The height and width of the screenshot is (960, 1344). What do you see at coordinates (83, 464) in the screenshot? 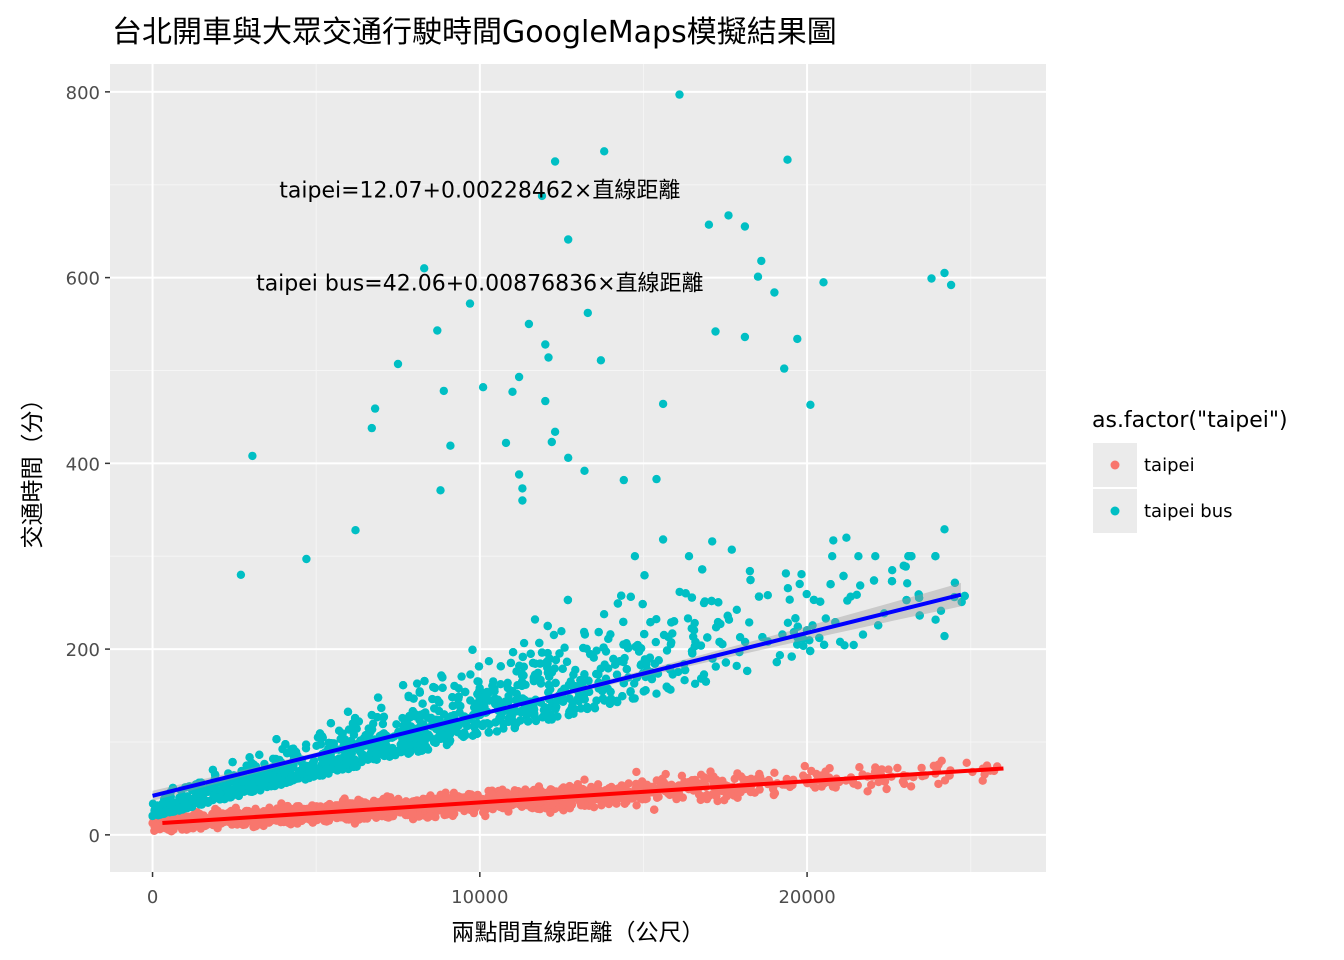
I see `y-tick-label: 400` at bounding box center [83, 464].